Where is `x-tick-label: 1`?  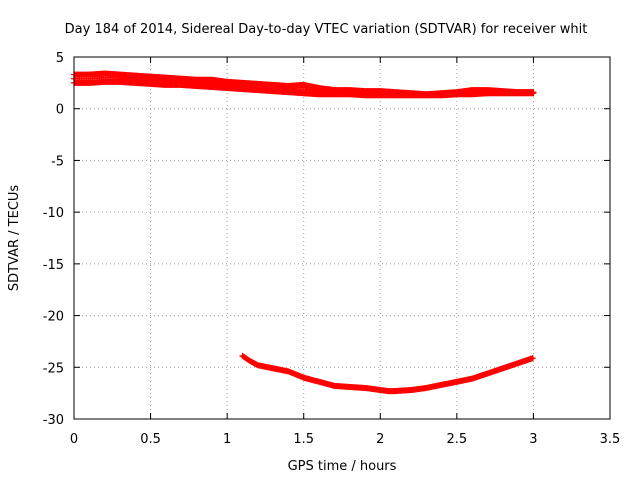
x-tick-label: 1 is located at coordinates (227, 439).